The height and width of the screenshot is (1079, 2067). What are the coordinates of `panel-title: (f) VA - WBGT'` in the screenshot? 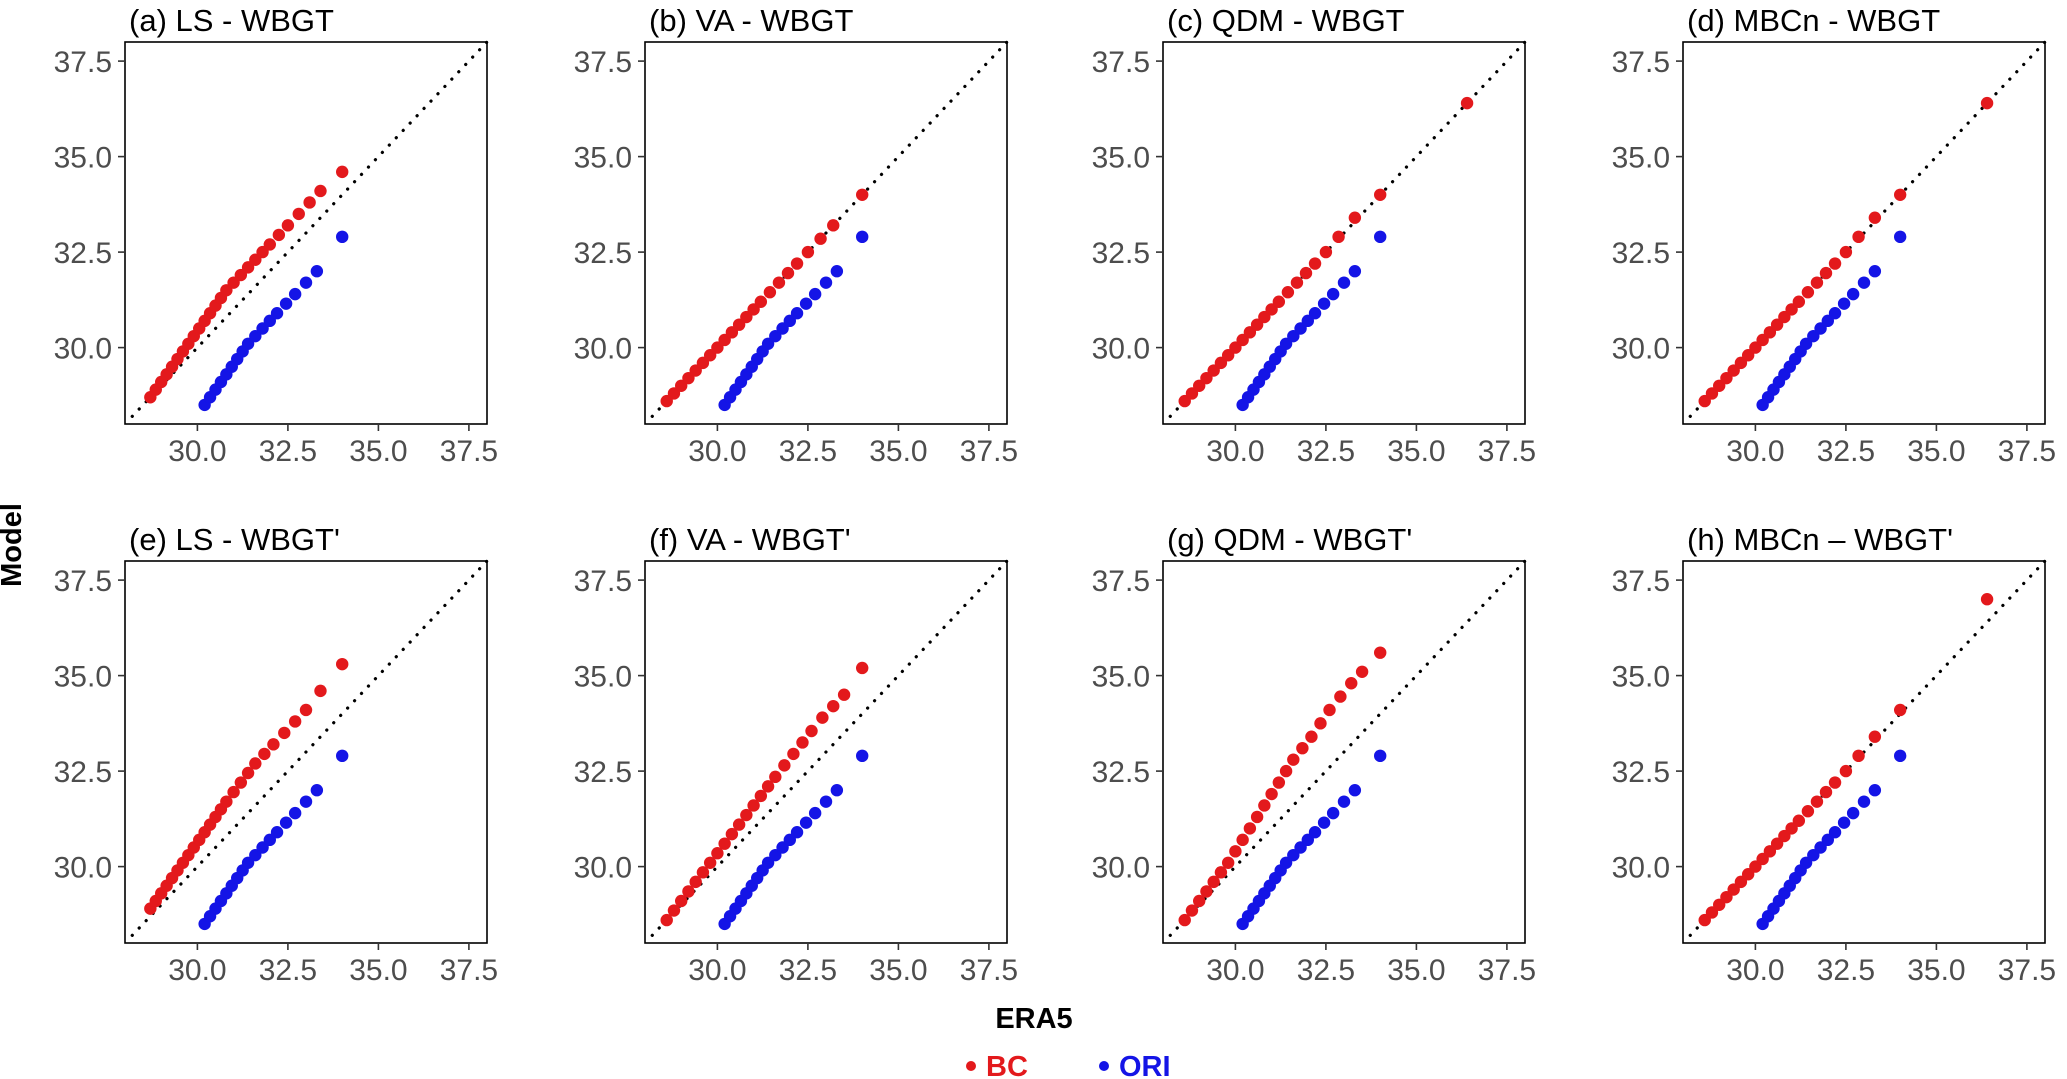 It's located at (750, 539).